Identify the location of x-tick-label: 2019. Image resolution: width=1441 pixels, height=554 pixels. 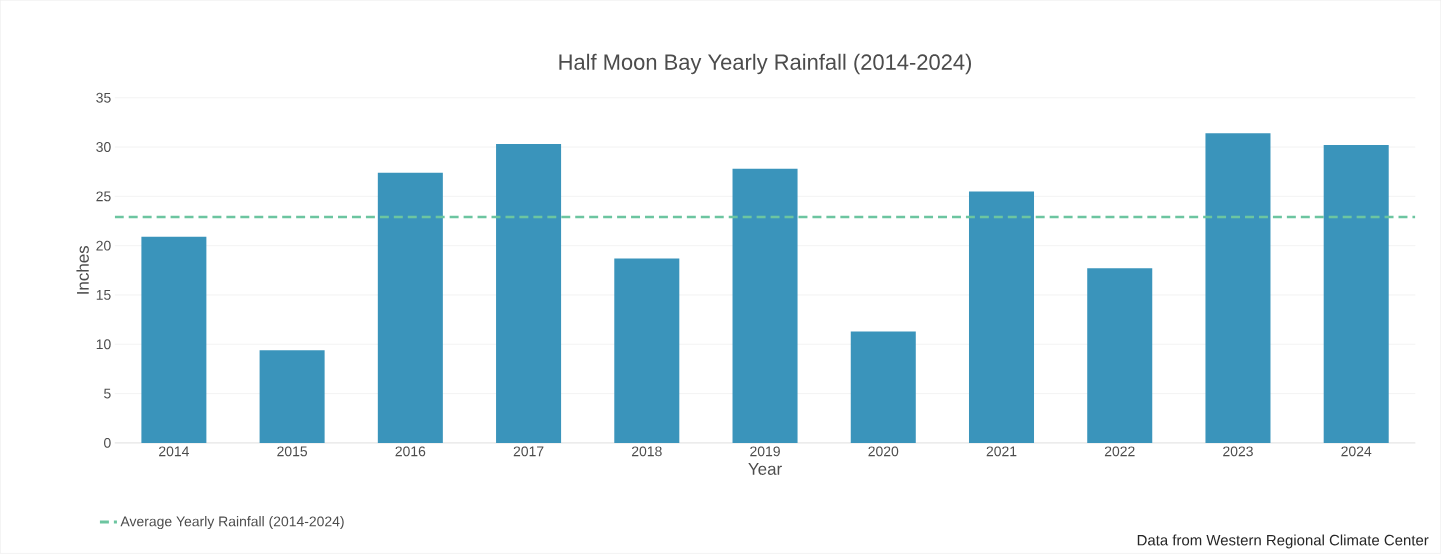
(765, 451).